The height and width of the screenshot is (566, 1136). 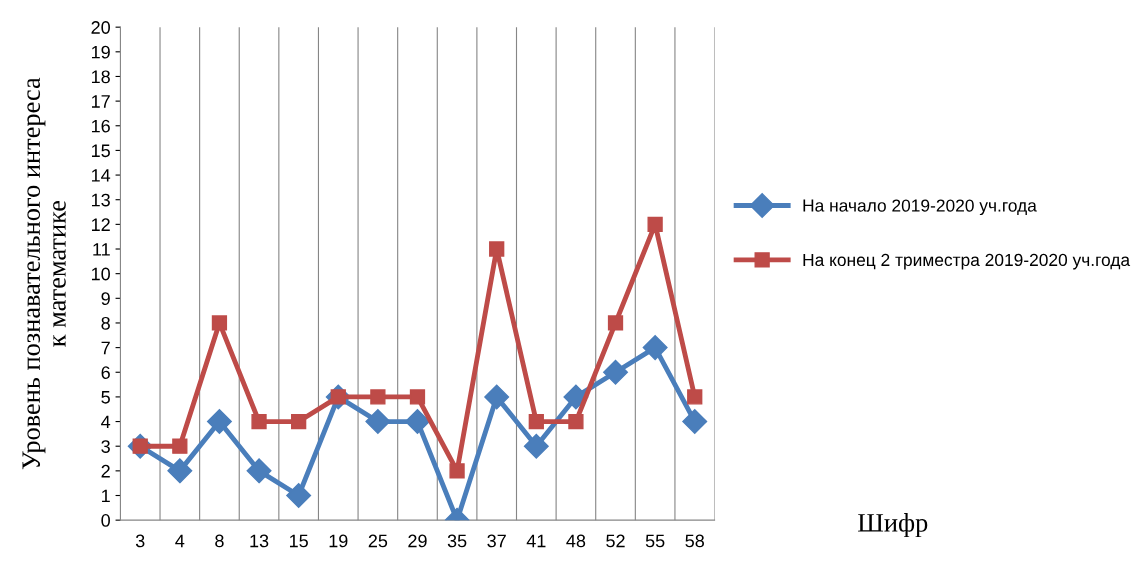 What do you see at coordinates (496, 541) in the screenshot?
I see `x-tick-label: 37` at bounding box center [496, 541].